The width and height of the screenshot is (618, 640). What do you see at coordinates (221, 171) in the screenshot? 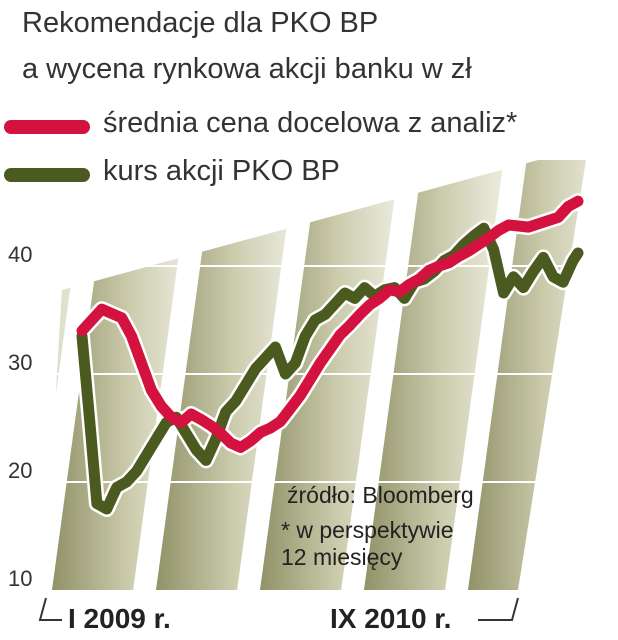
I see `legend-label-share-price: kurs akcji PKO BP` at bounding box center [221, 171].